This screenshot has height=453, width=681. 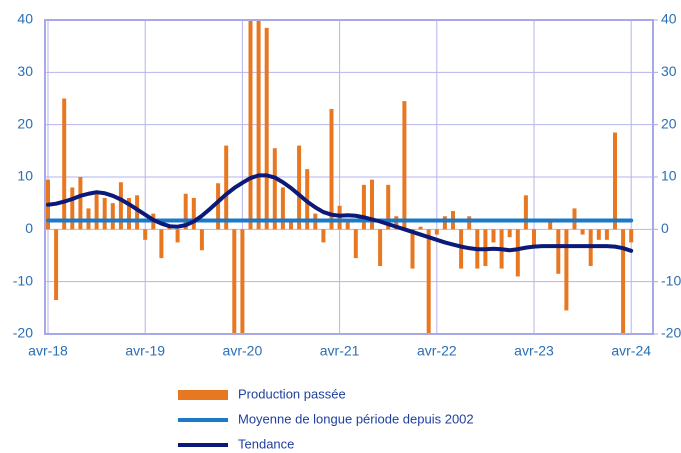 What do you see at coordinates (292, 393) in the screenshot?
I see `legend-label: Production passée` at bounding box center [292, 393].